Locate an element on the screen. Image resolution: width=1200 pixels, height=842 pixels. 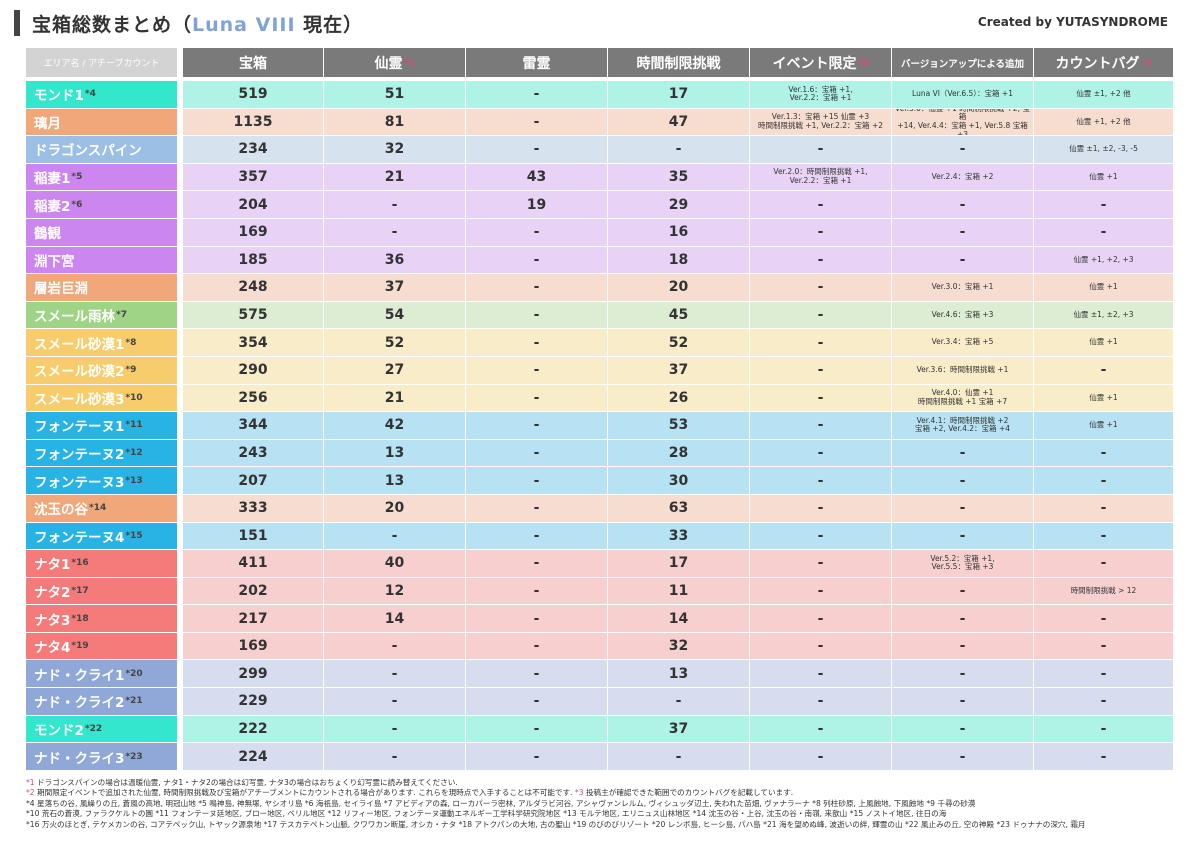
cell-value: 仙霊 +1 is located at coordinates (1103, 397).